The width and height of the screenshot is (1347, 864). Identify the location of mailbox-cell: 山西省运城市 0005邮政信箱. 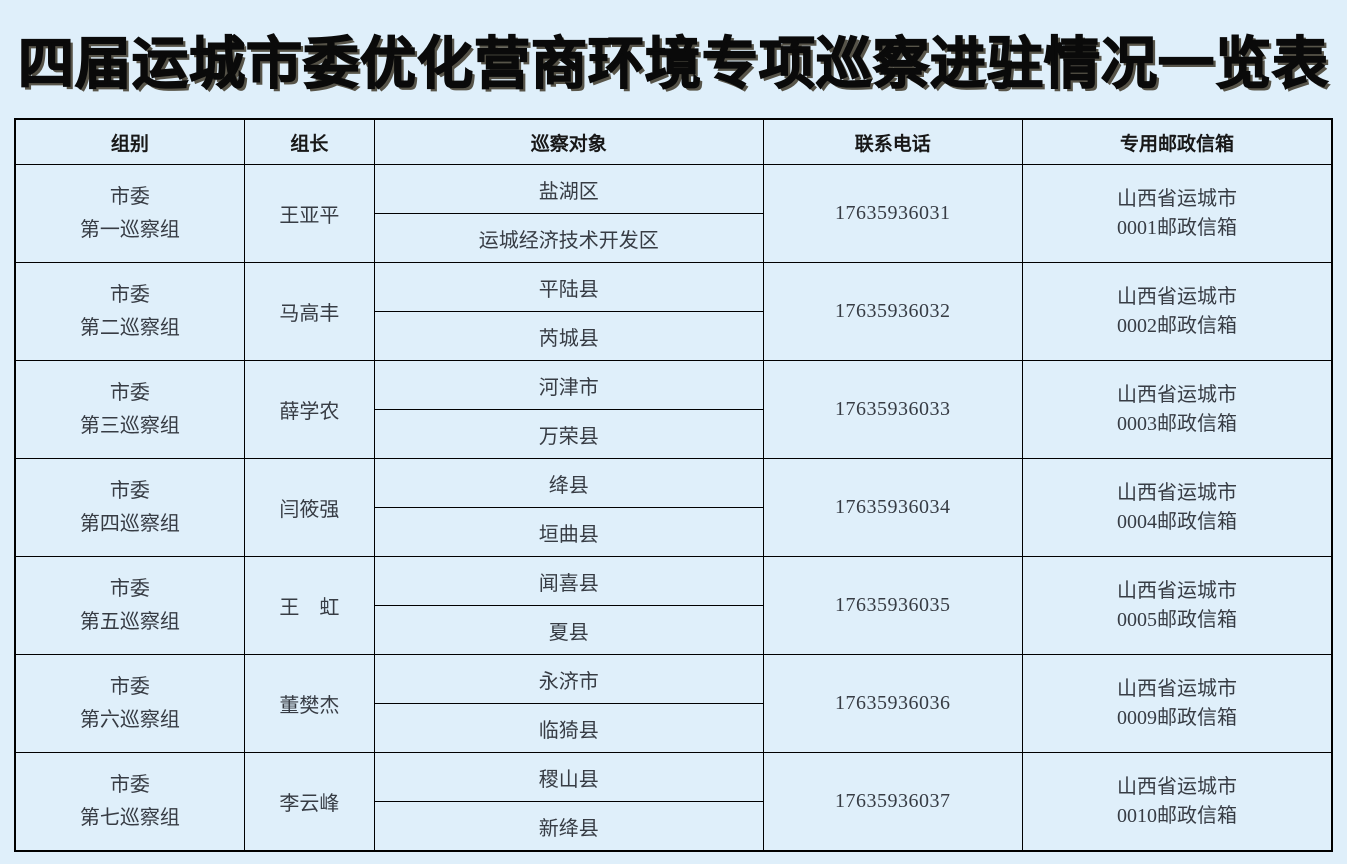
(1177, 605).